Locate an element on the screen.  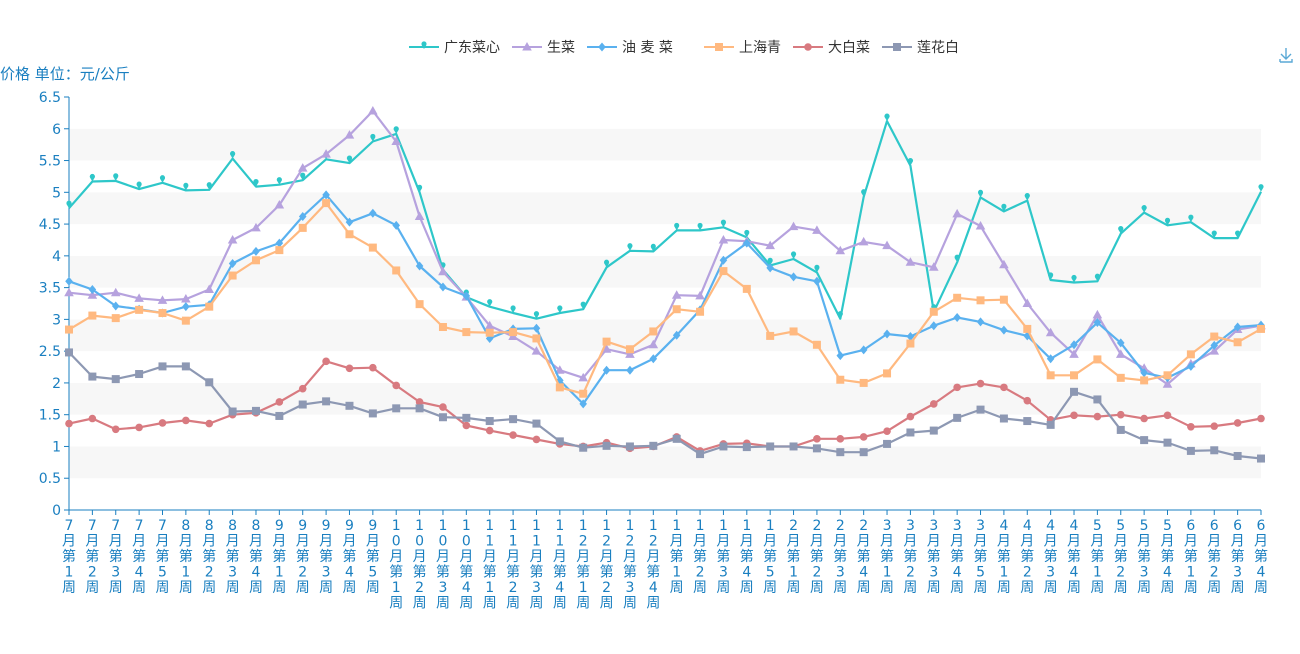
x-tick-label: 1 0 月第 1 周 is located at coordinates (396, 565).